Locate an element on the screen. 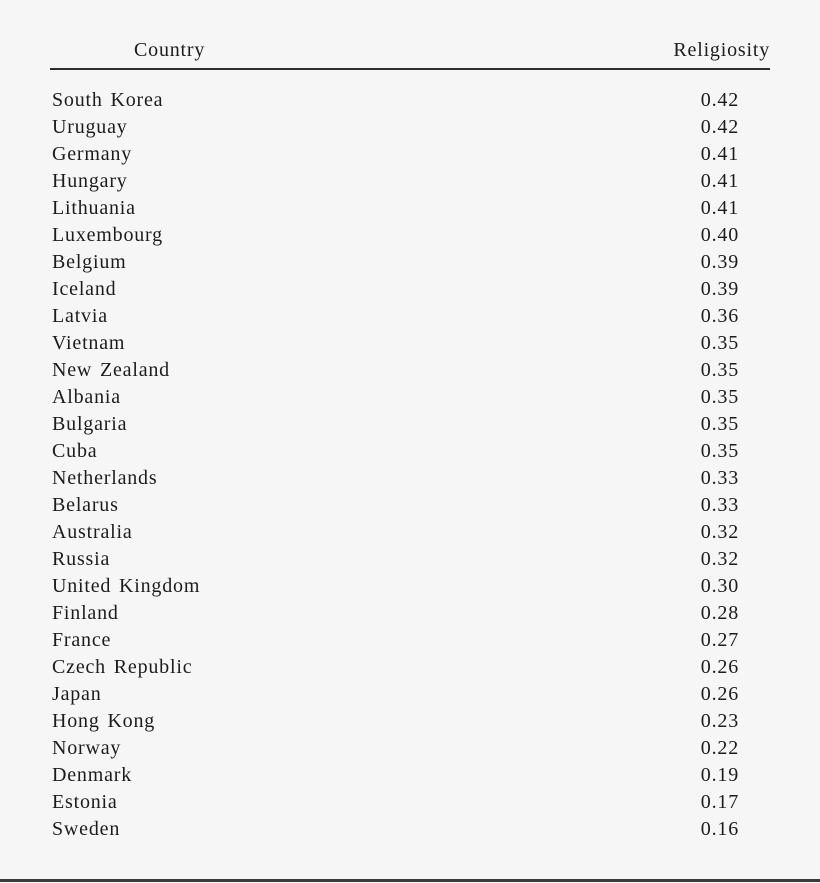 The height and width of the screenshot is (883, 820). country-cell: Netherlands is located at coordinates (105, 478).